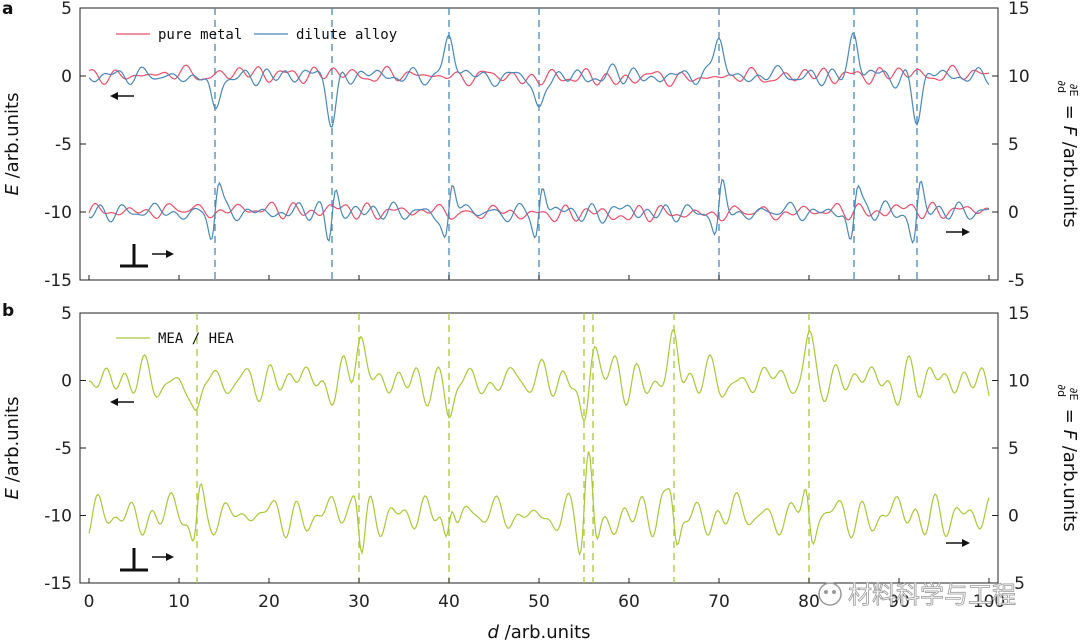 The image size is (1080, 643). I want to click on x-tick-label: 60, so click(629, 602).